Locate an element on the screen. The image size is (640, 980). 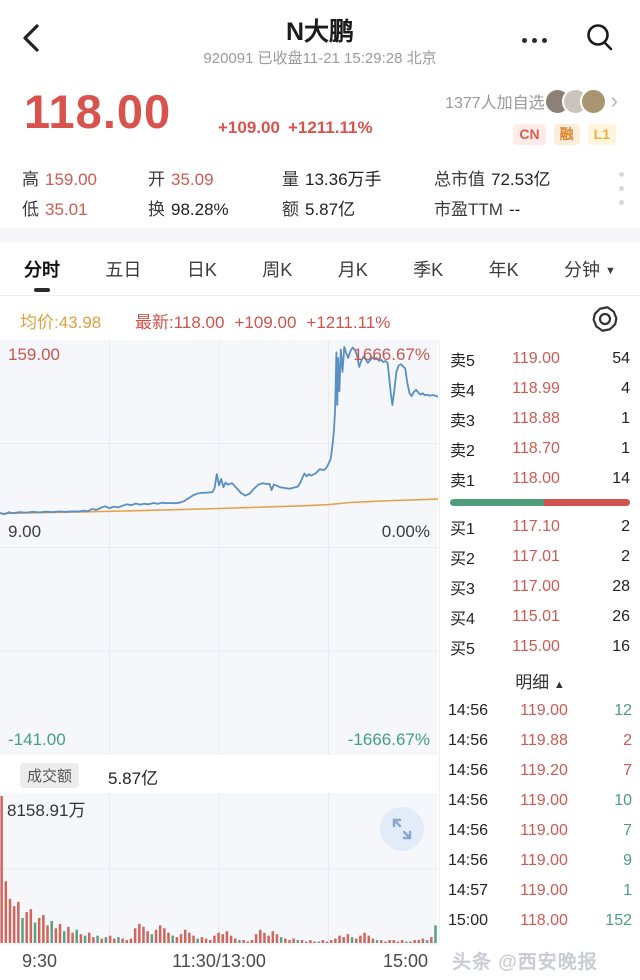
order-book-row: 卖5 119.00 54 is located at coordinates (540, 359).